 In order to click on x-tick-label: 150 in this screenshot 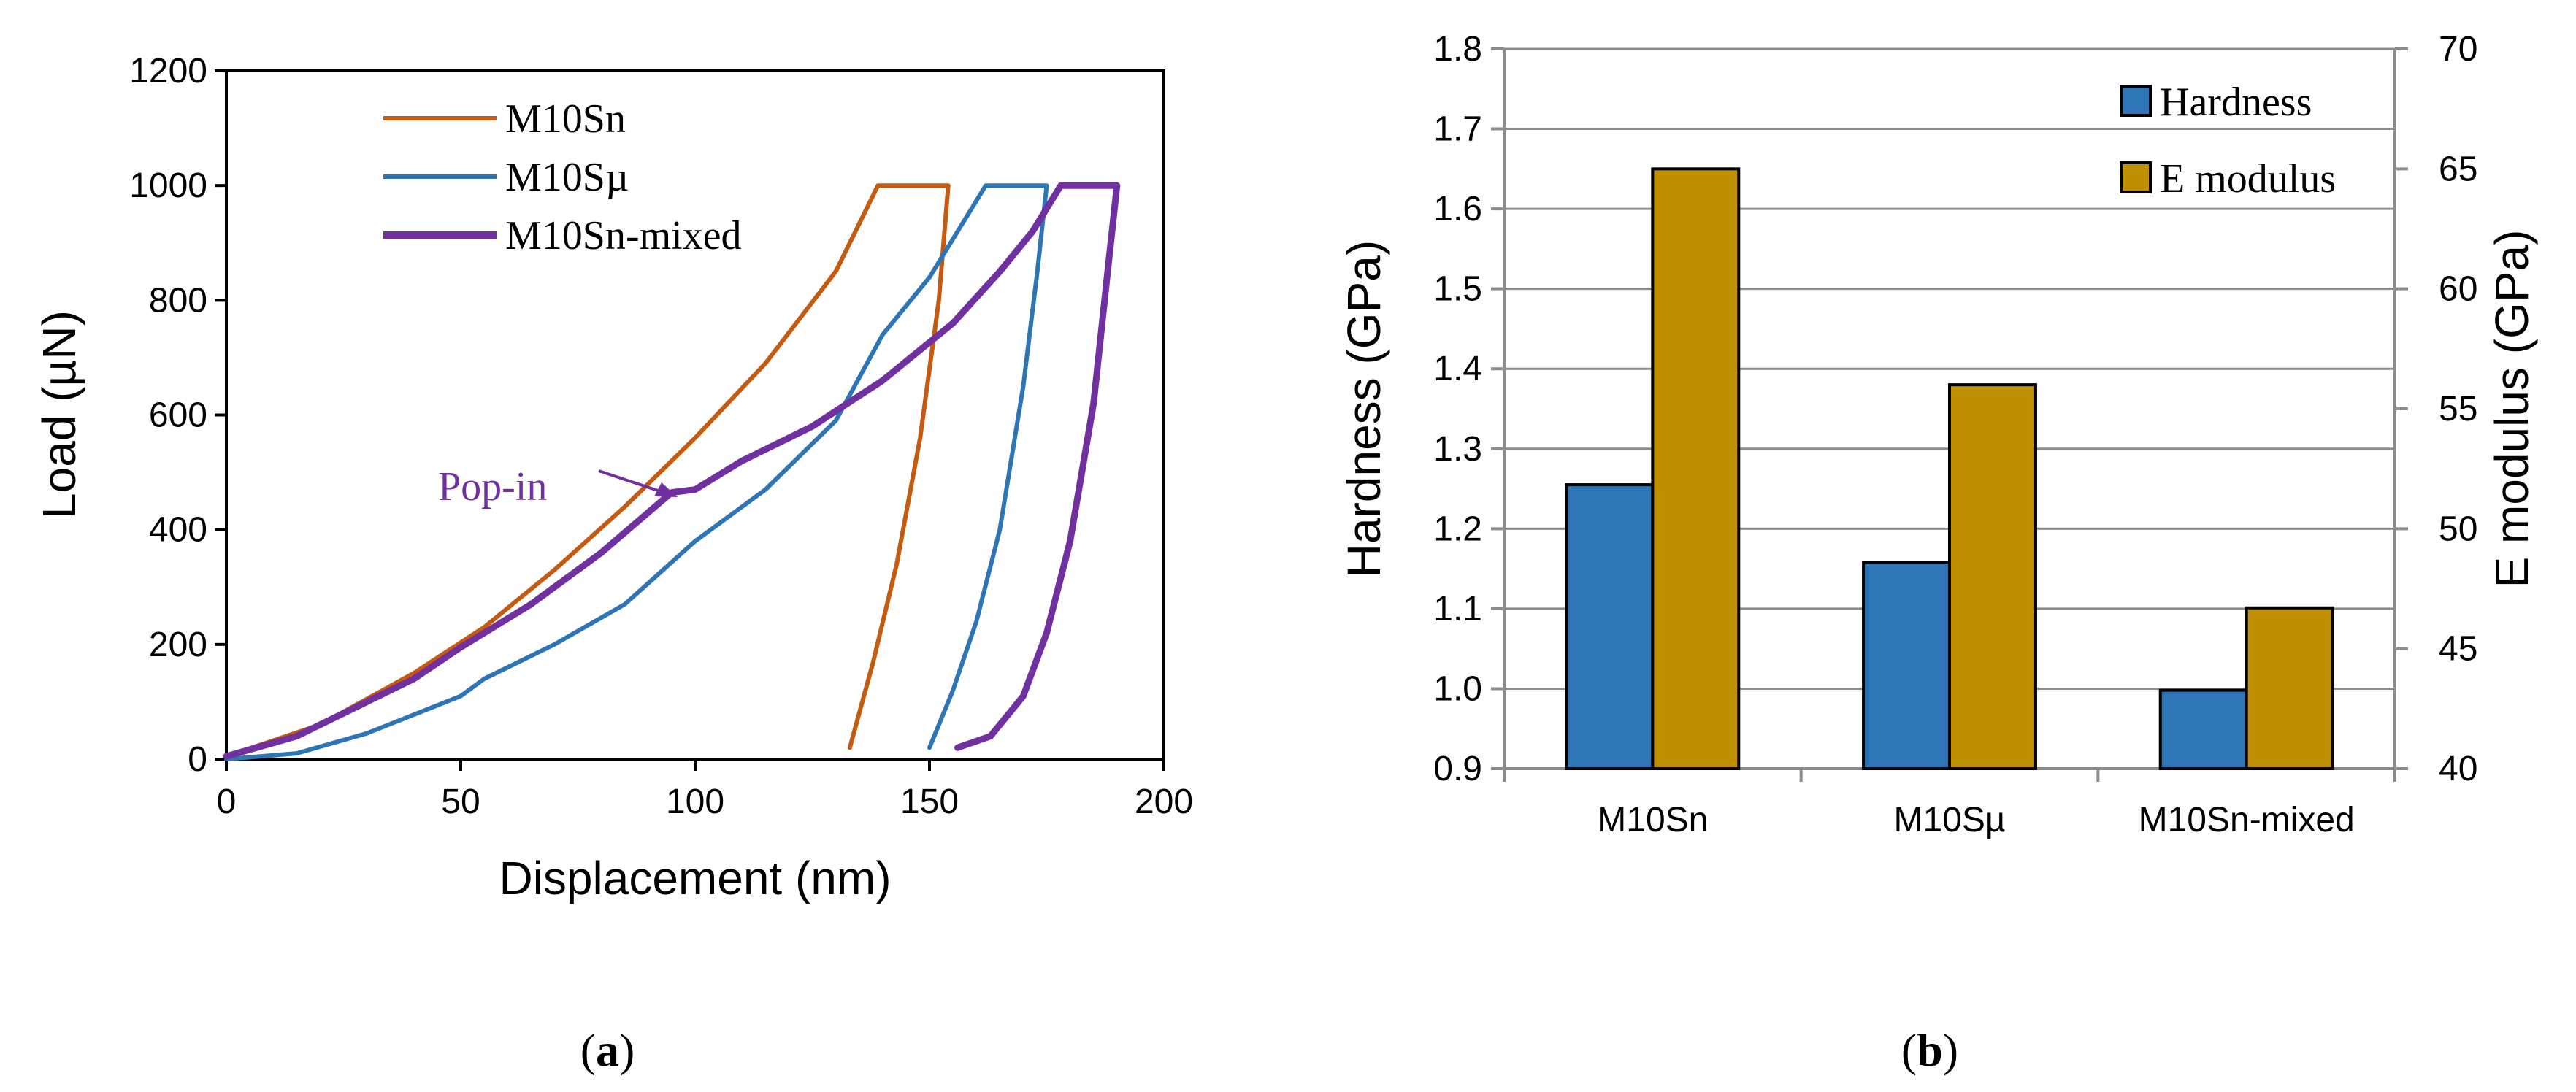, I will do `click(929, 802)`.